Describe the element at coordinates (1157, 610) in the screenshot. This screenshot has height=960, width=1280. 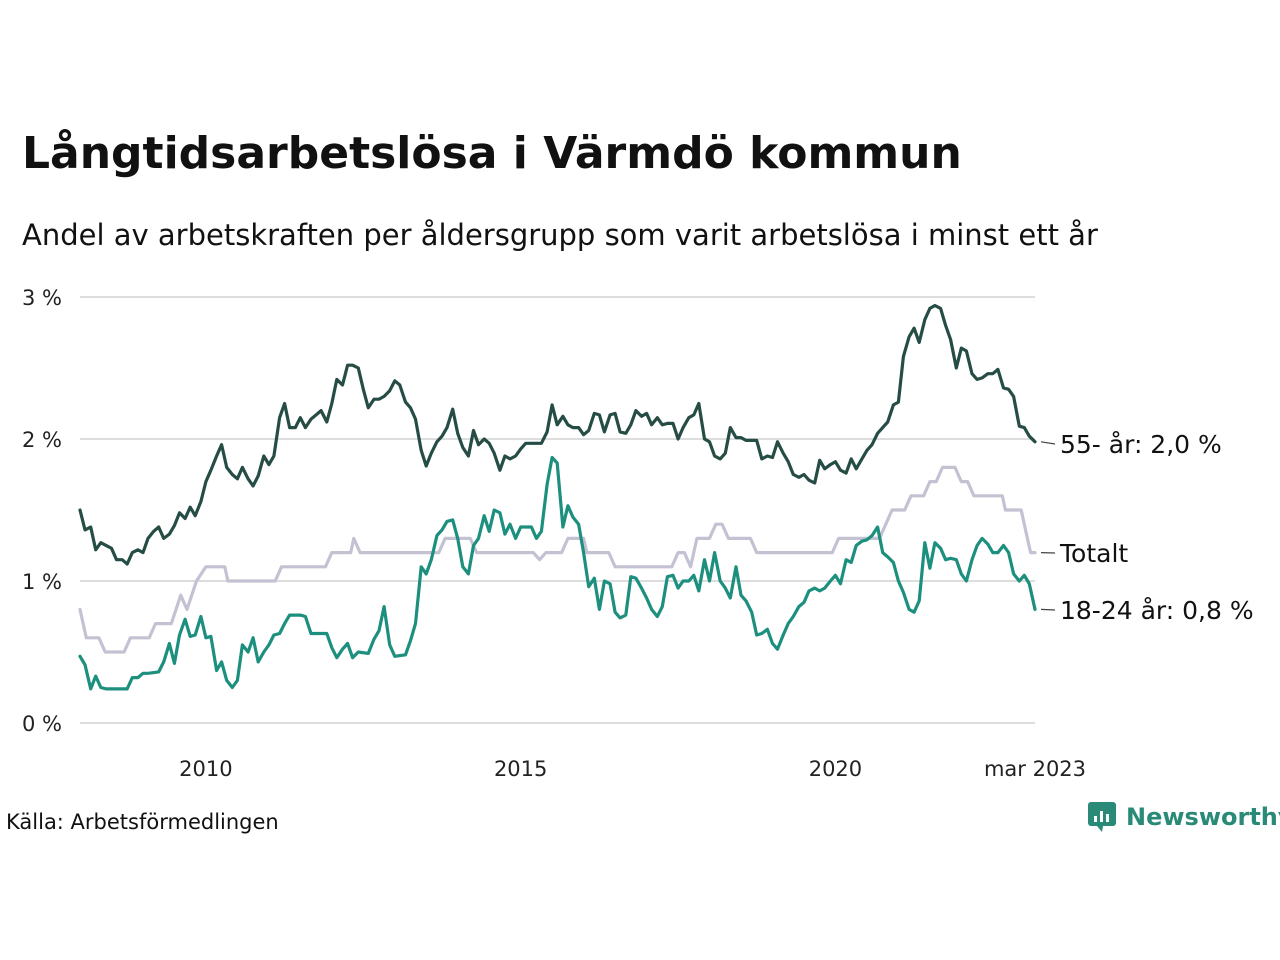
I see `end-label-18-24: 18-24 år: 0,8 %` at that location.